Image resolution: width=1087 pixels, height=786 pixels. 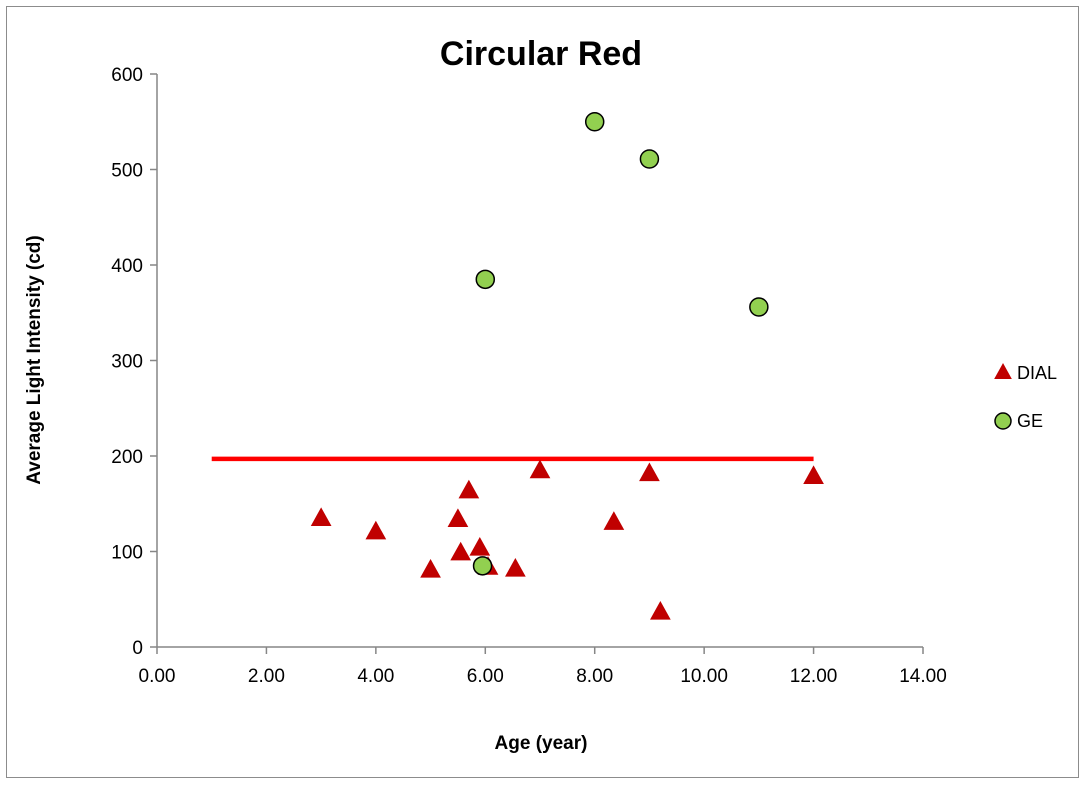 What do you see at coordinates (375, 676) in the screenshot?
I see `x-tick-label: 4.00` at bounding box center [375, 676].